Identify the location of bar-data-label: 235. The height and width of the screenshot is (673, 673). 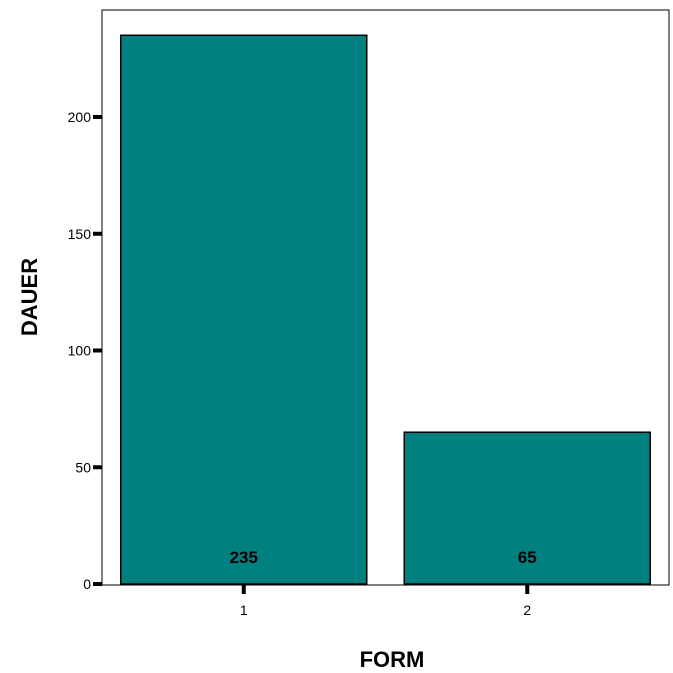
(244, 557).